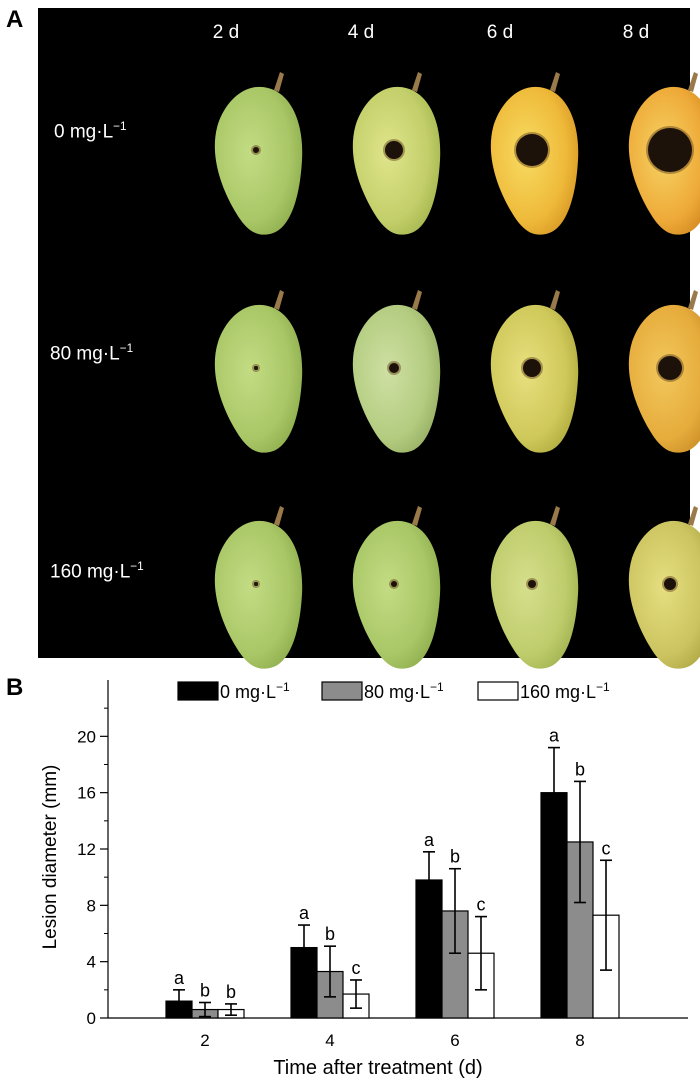  I want to click on column-label-6d: 6 d, so click(500, 32).